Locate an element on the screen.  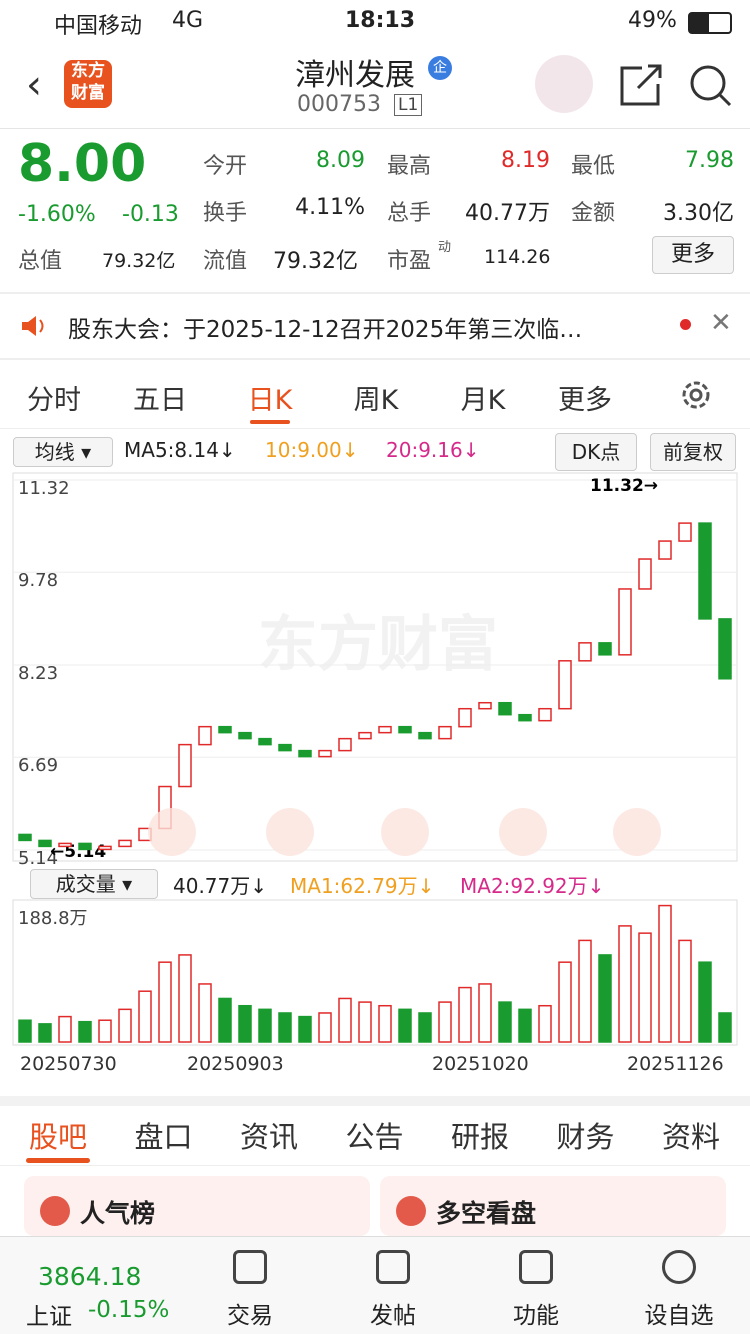
index-value: 3864.18 is located at coordinates (90, 1276).